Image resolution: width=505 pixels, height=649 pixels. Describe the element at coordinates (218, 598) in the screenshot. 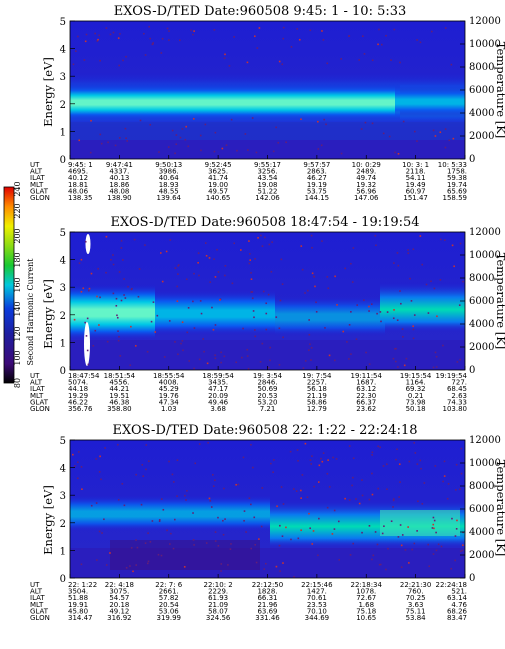

I see `table-cell: 61.93` at that location.